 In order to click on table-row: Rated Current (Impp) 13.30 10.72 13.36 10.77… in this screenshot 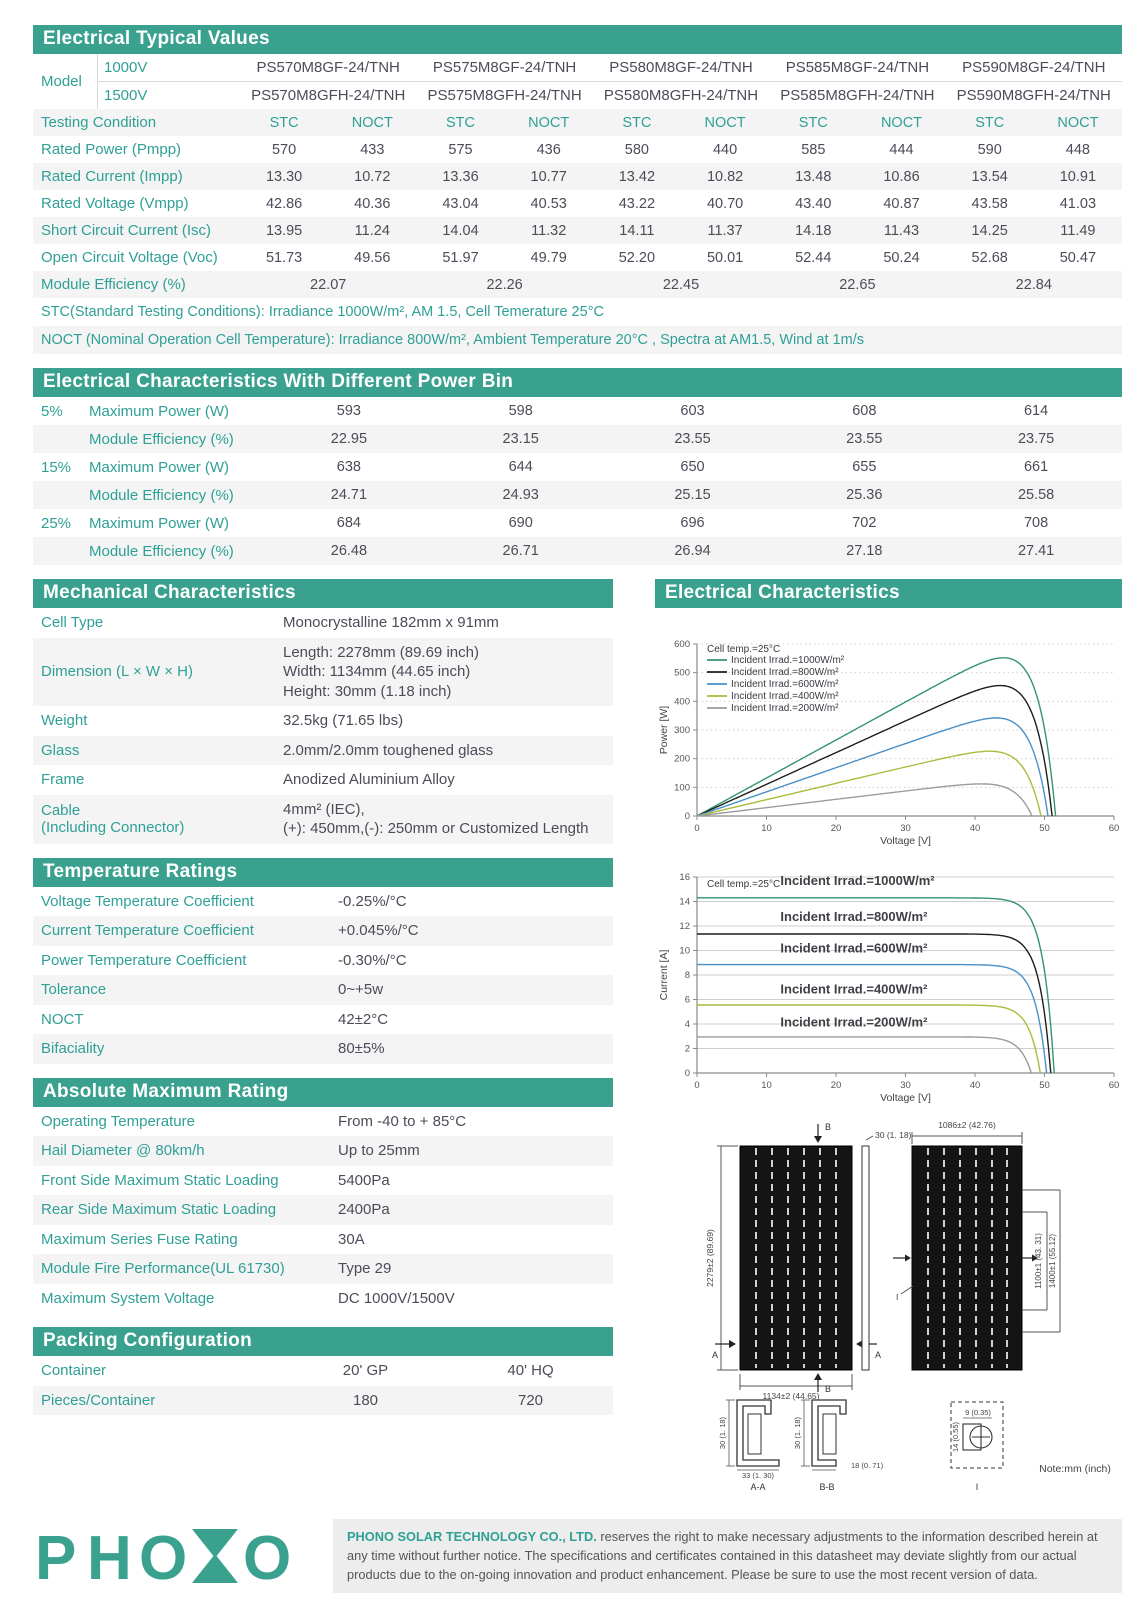, I will do `click(577, 176)`.